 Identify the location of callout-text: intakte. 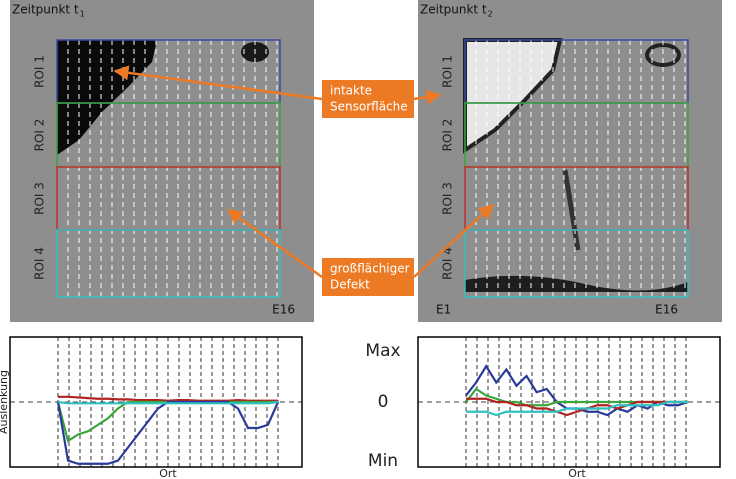
(351, 91).